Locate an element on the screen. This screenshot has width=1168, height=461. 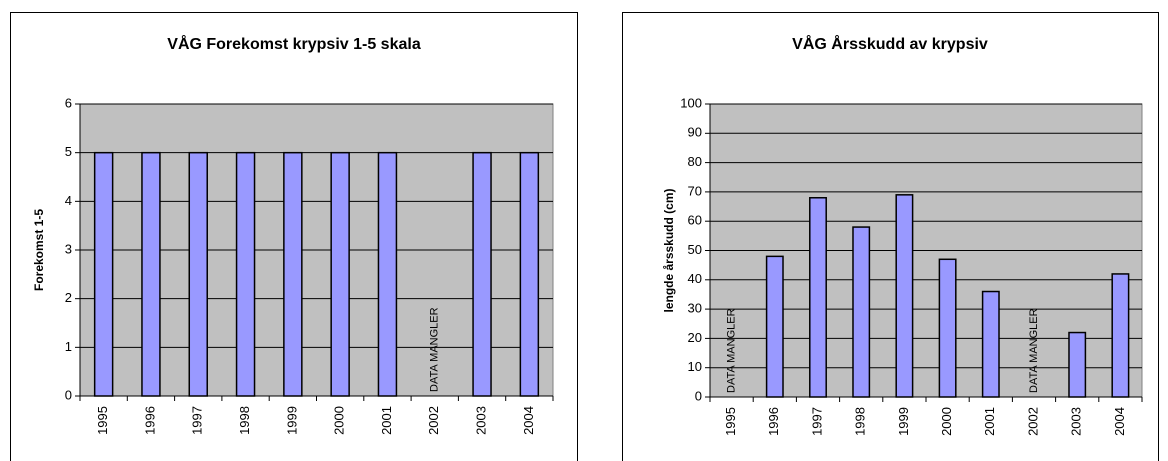
chart-title: VÅG Forekomst krypsiv 1-5 skala is located at coordinates (294, 43).